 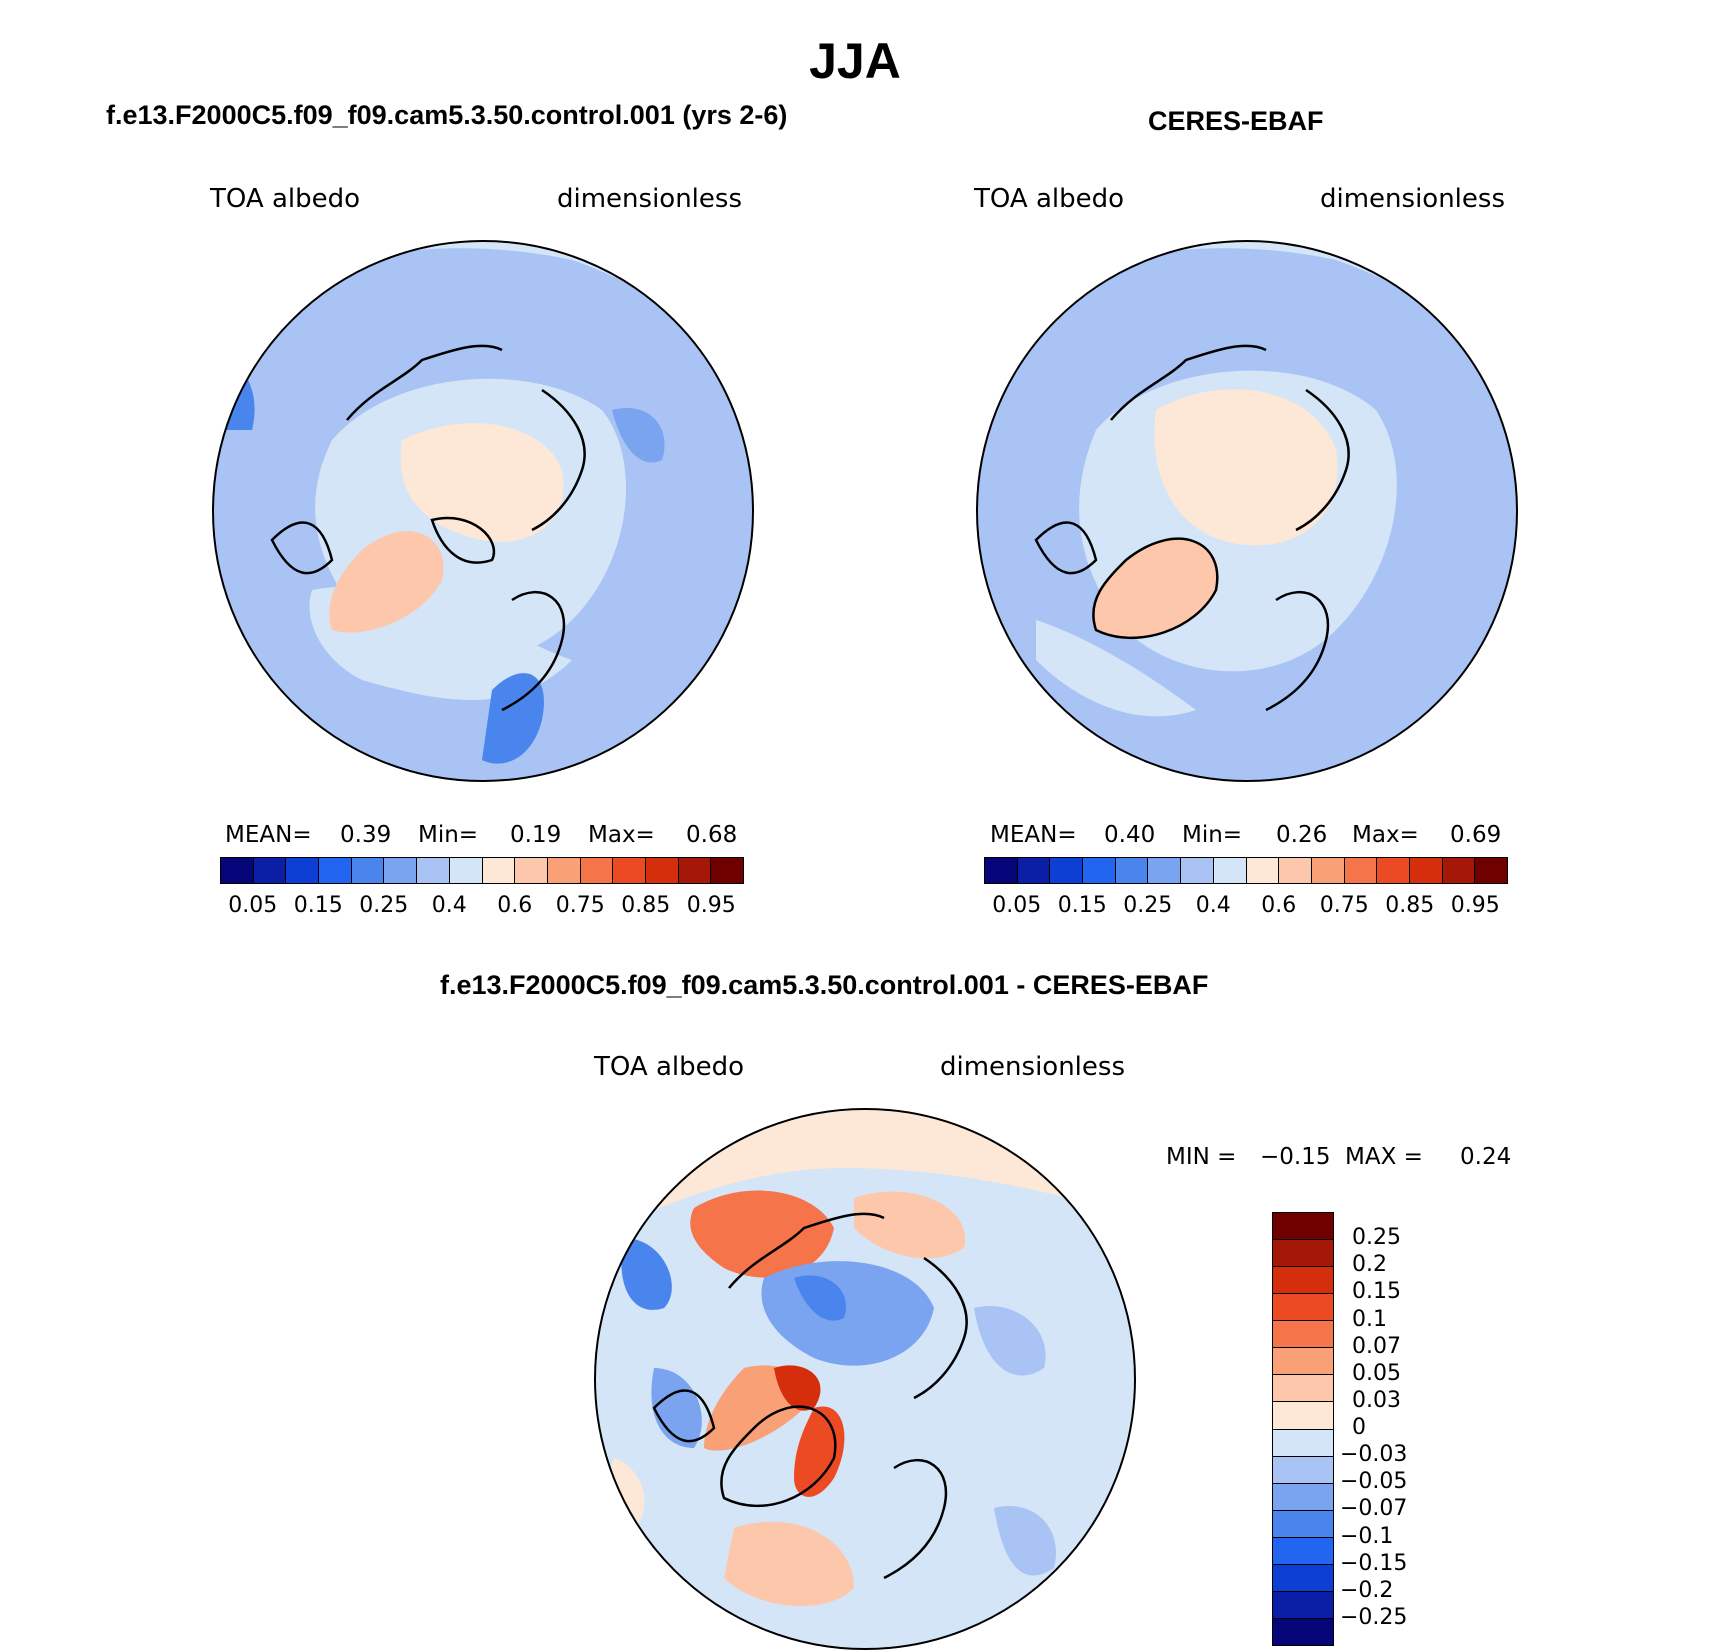 What do you see at coordinates (1374, 1617) in the screenshot?
I see `colorbar-tick-label: −0.25` at bounding box center [1374, 1617].